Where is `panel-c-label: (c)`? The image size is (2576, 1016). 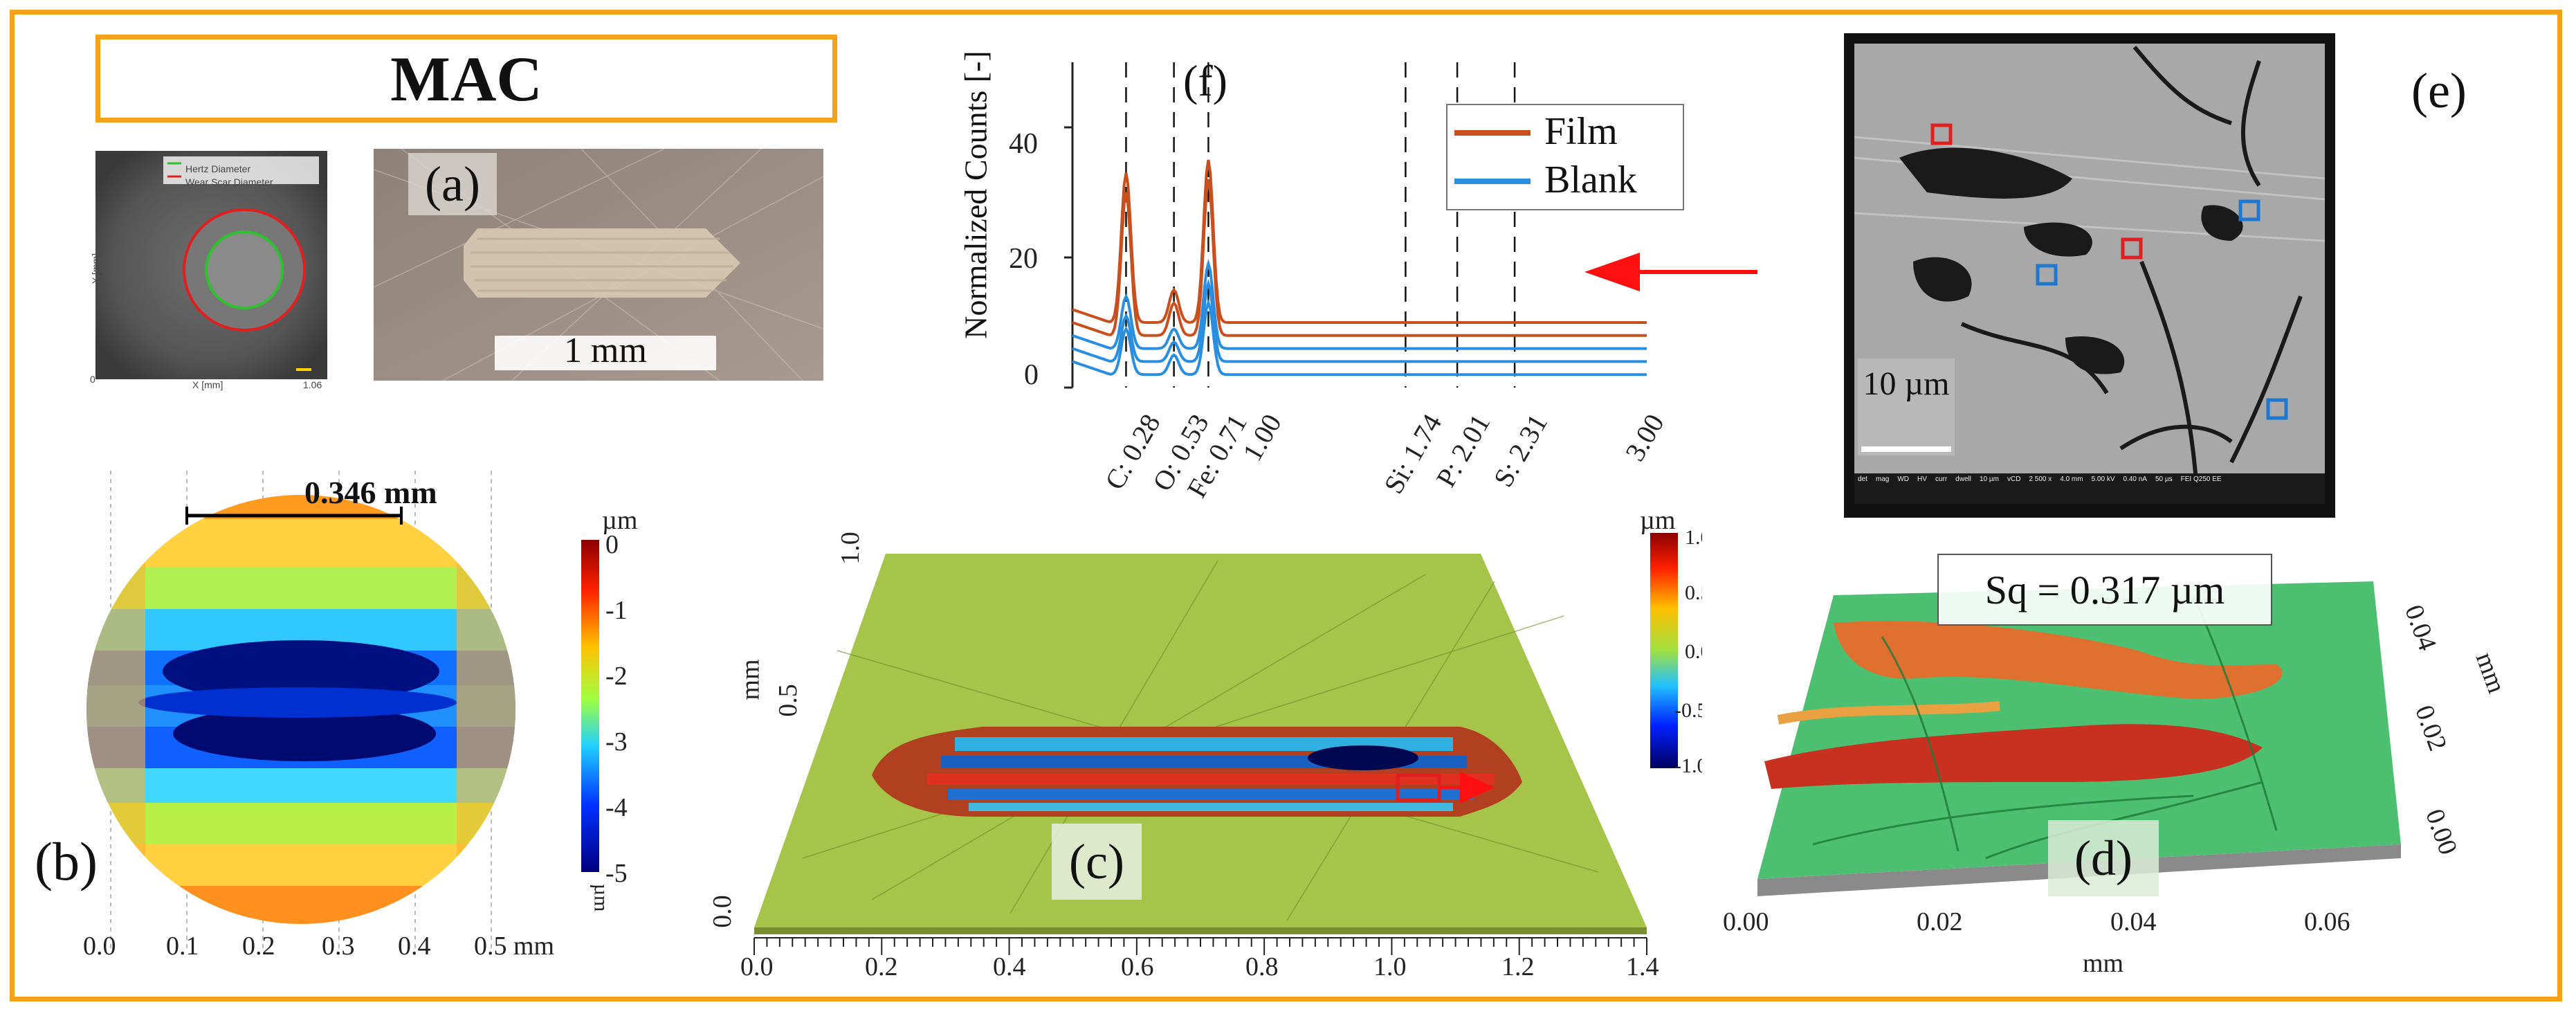 panel-c-label: (c) is located at coordinates (1097, 862).